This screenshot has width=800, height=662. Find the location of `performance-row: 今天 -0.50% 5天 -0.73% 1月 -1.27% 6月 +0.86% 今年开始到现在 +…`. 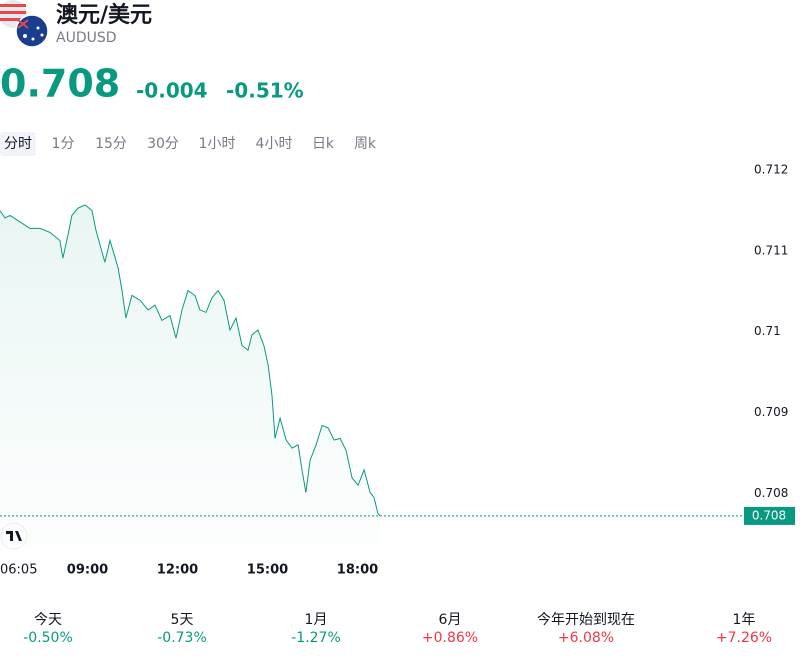

performance-row: 今天 -0.50% 5天 -0.73% 1月 -1.27% 6月 +0.86% 今年开始到现在 +… is located at coordinates (397, 629).